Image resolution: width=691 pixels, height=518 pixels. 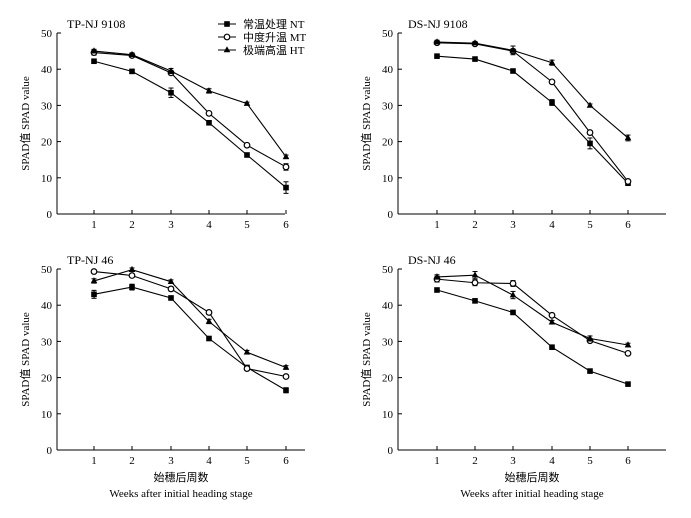 I want to click on panel-title: DS-NJ 9108, so click(x=438, y=24).